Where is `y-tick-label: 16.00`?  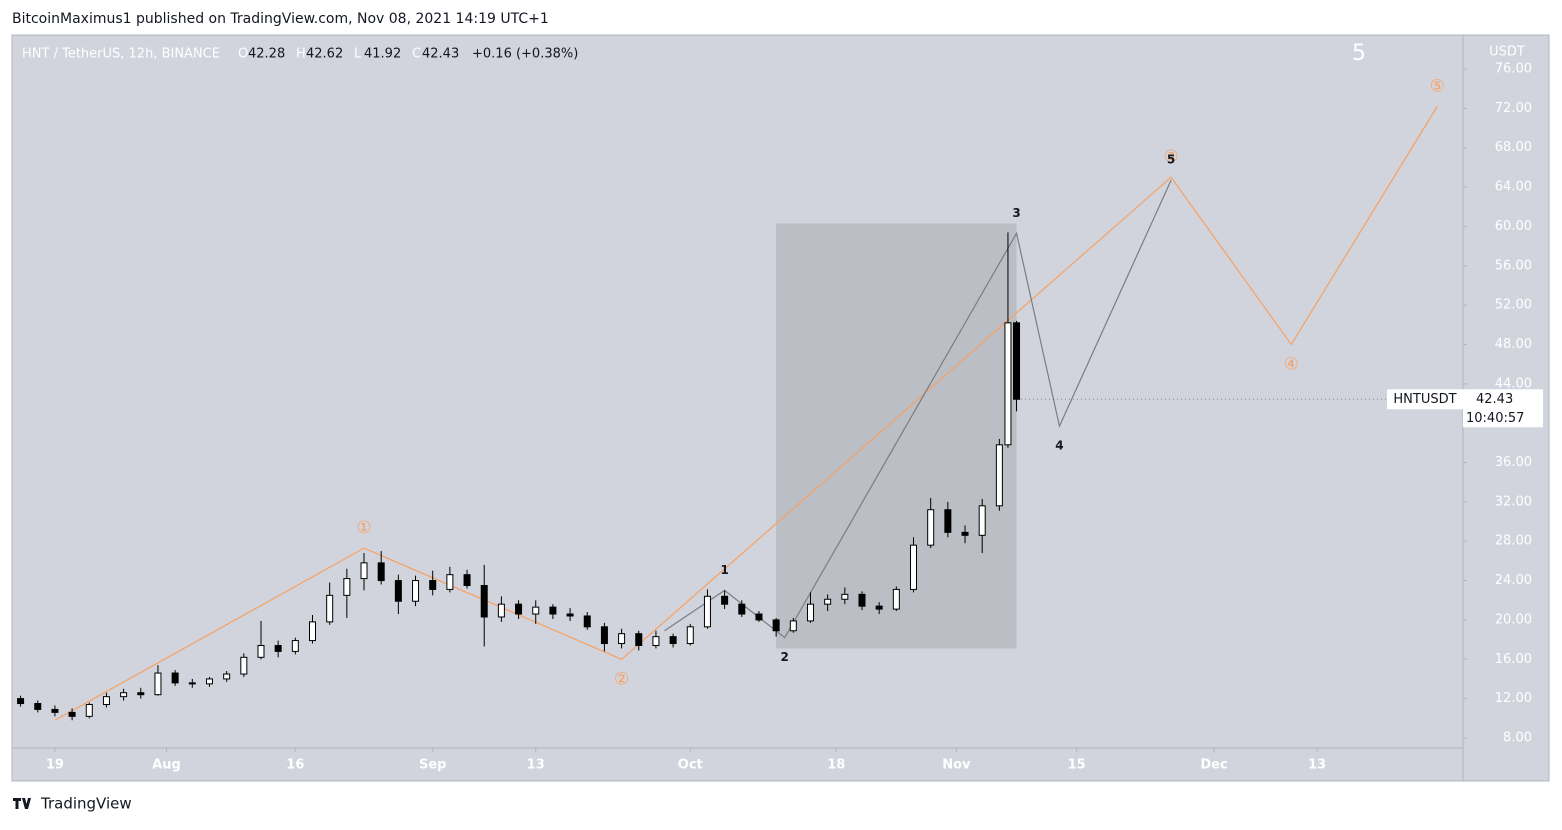 y-tick-label: 16.00 is located at coordinates (1513, 659).